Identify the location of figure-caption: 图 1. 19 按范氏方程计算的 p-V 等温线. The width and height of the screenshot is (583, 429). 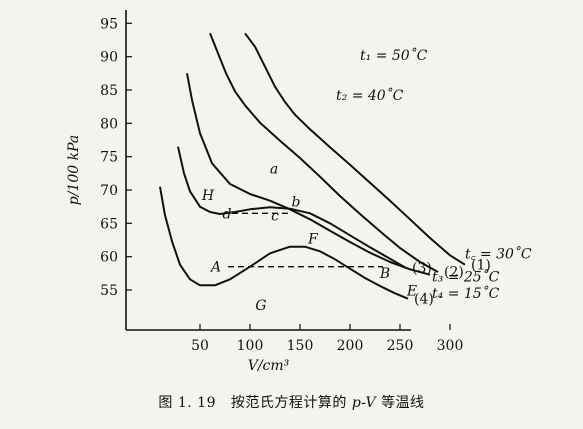
(291, 402).